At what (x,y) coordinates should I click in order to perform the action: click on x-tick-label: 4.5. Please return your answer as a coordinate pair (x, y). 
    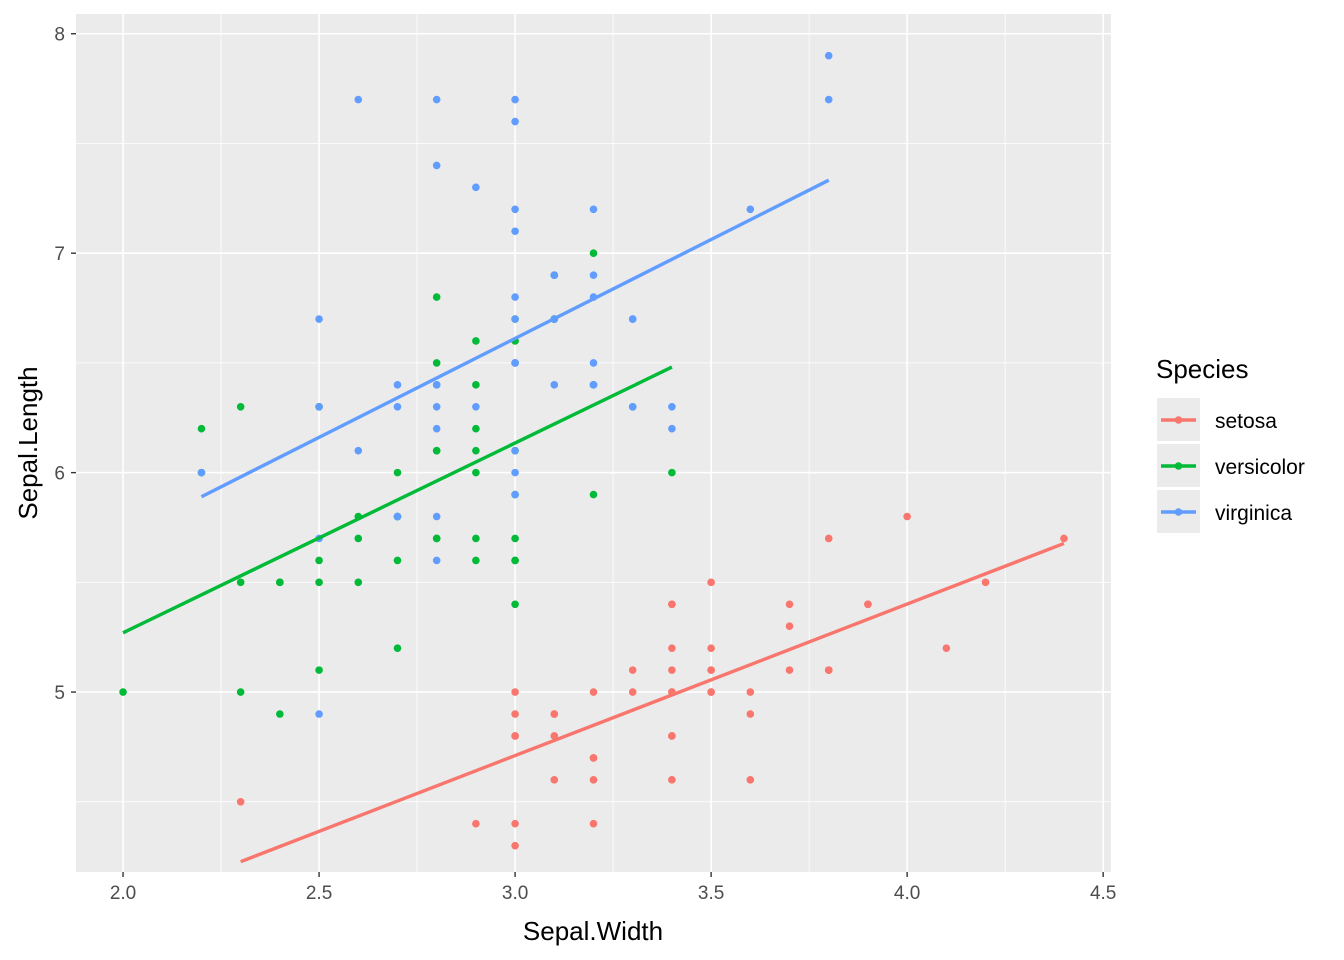
    Looking at the image, I should click on (1103, 893).